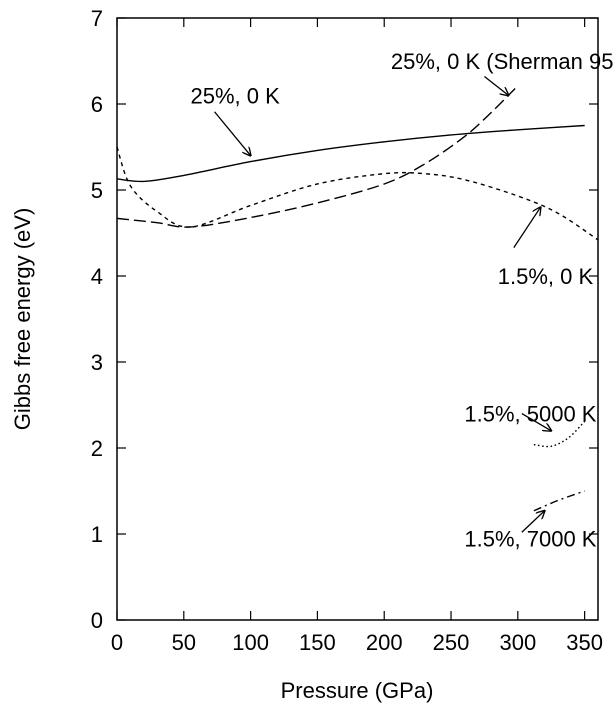 Image resolution: width=613 pixels, height=706 pixels. I want to click on x-tick-label: 250, so click(451, 642).